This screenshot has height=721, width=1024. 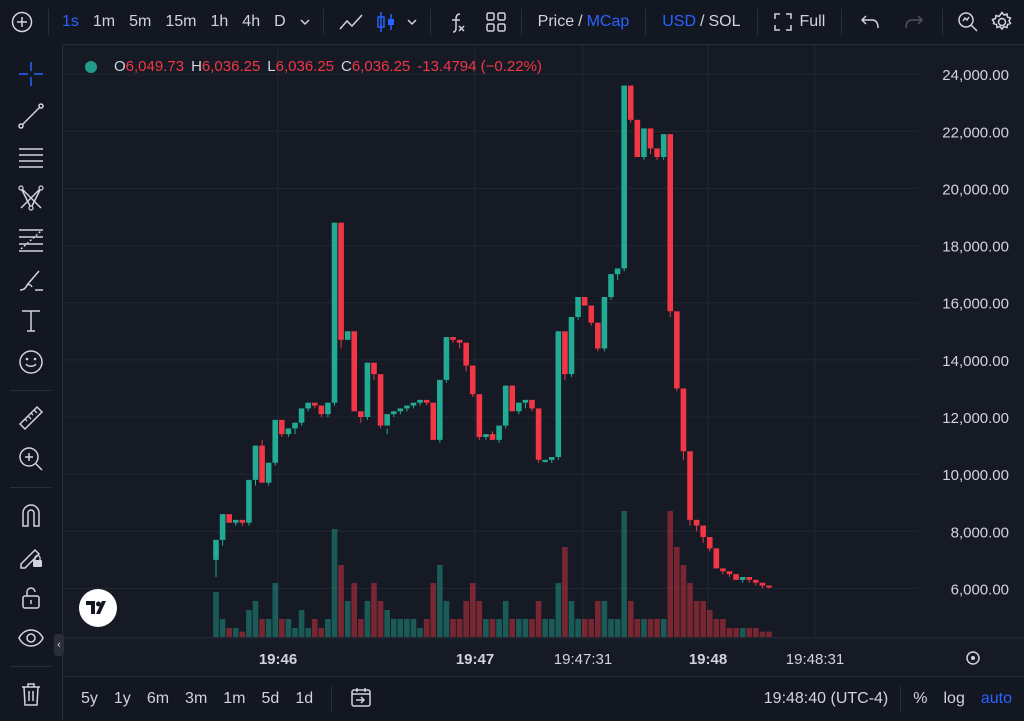 I want to click on unlock-tool, so click(x=31, y=597).